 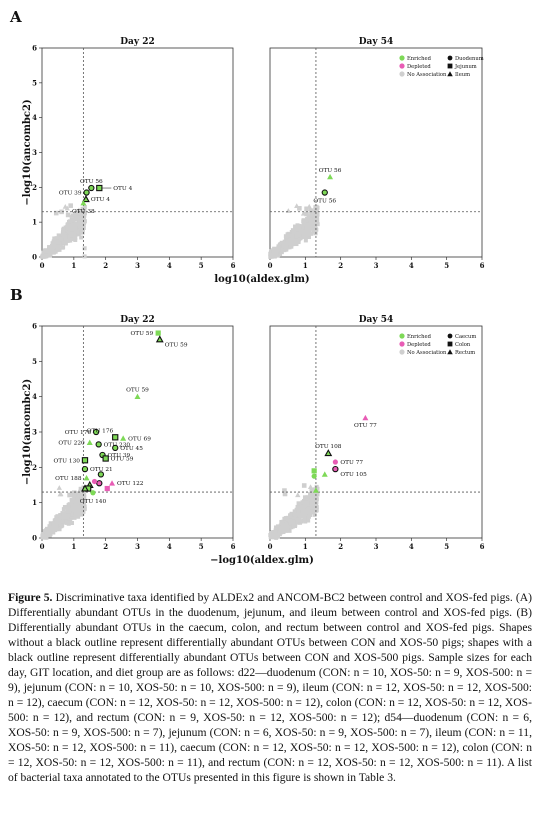 What do you see at coordinates (270, 546) in the screenshot?
I see `x-tick-label-B-2-0: 0` at bounding box center [270, 546].